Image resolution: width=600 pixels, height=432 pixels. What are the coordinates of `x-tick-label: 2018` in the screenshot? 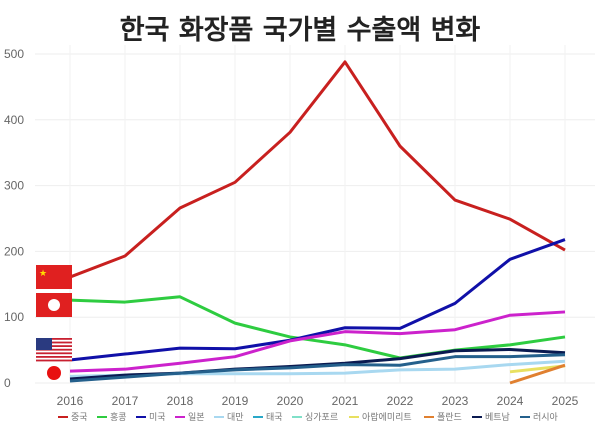 It's located at (180, 401).